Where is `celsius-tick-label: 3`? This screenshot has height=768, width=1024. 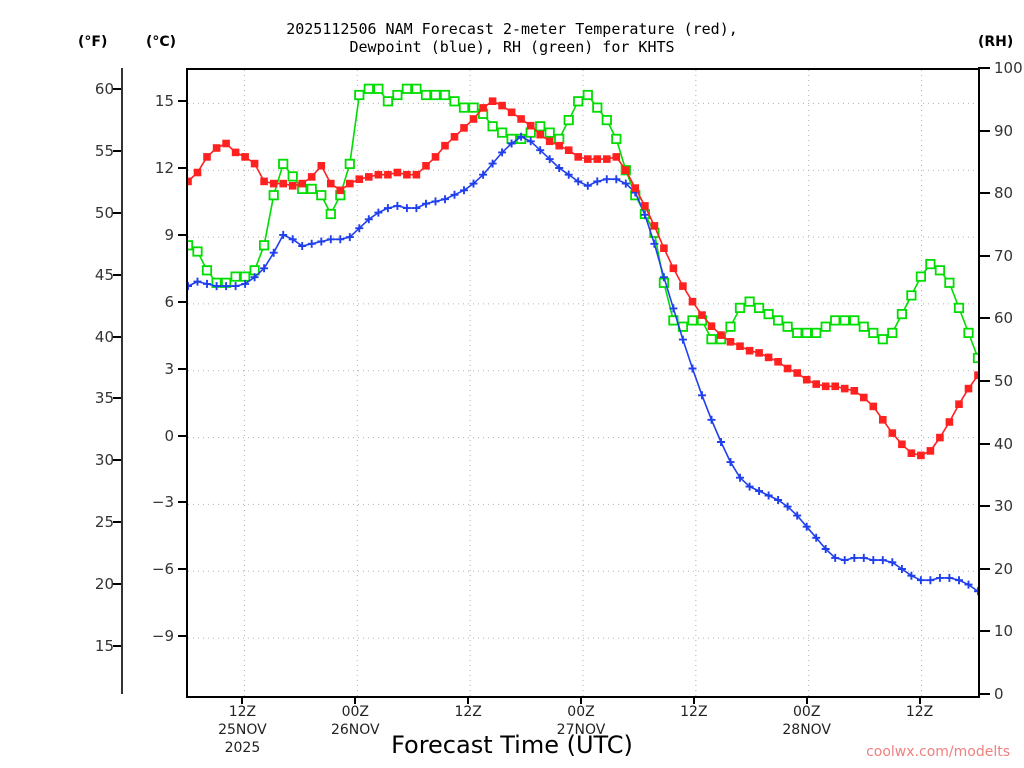 celsius-tick-label: 3 is located at coordinates (169, 368).